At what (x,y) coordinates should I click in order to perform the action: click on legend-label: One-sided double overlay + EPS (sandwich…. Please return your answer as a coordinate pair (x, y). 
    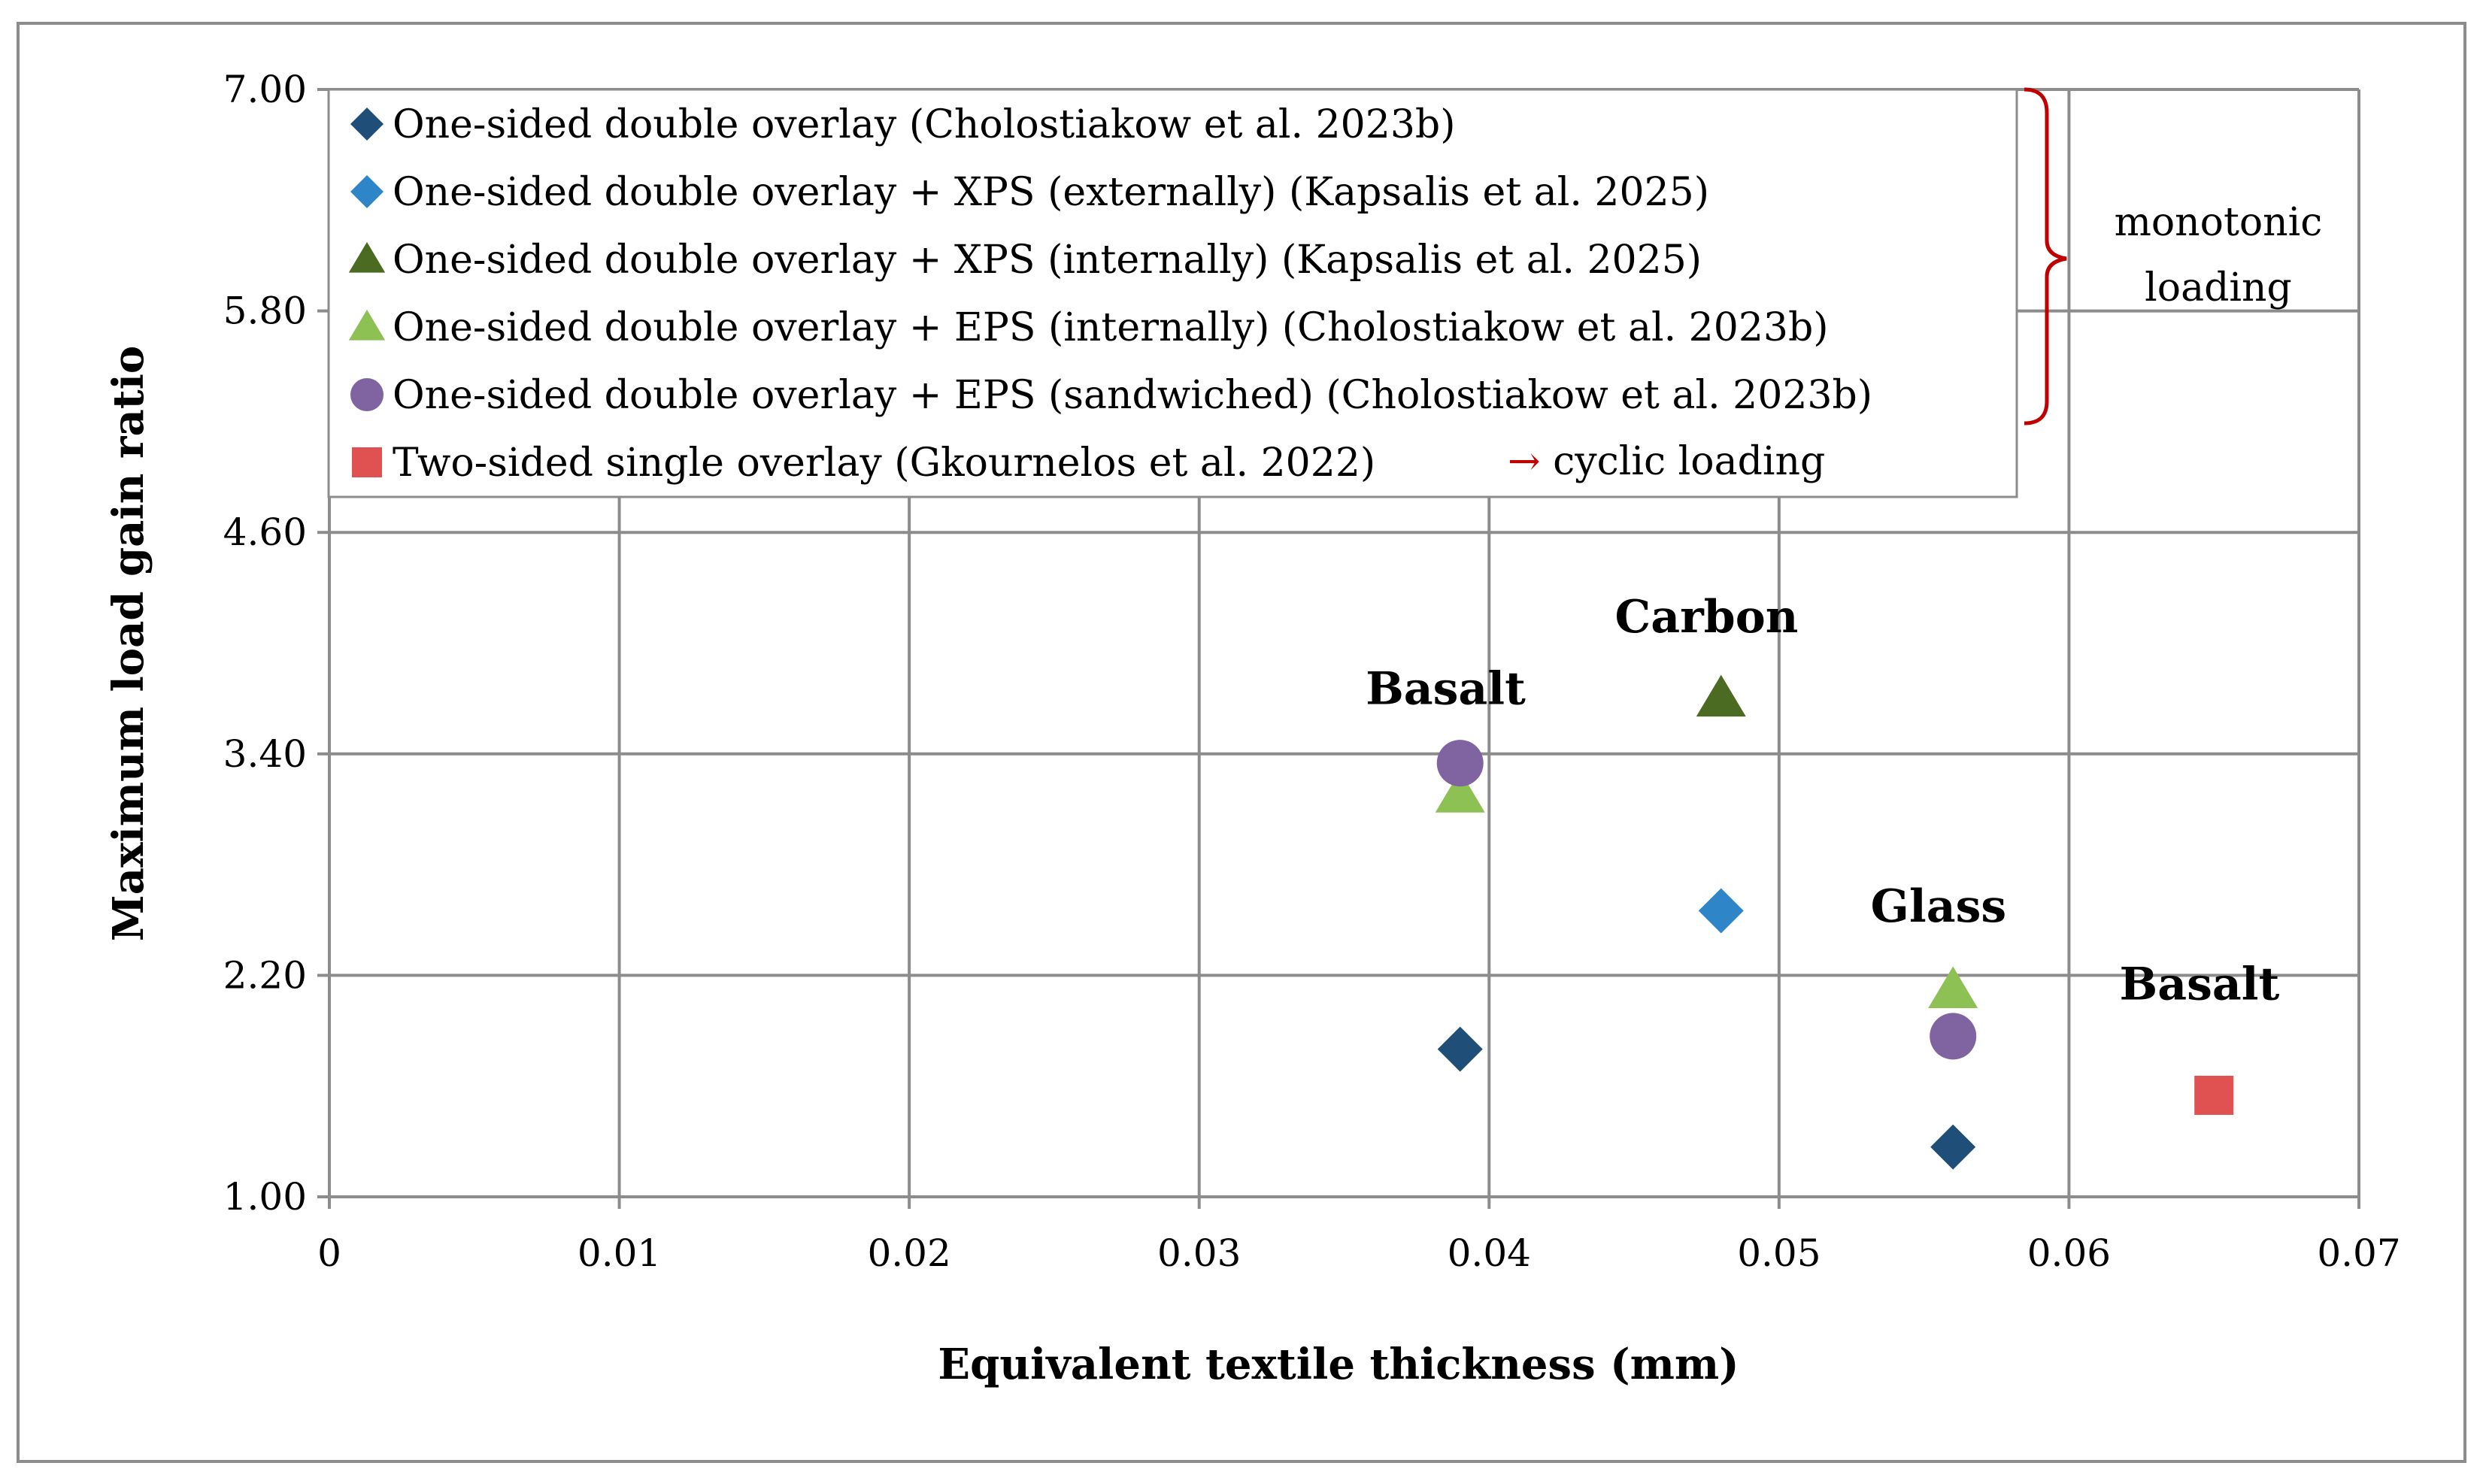
    Looking at the image, I should click on (1132, 395).